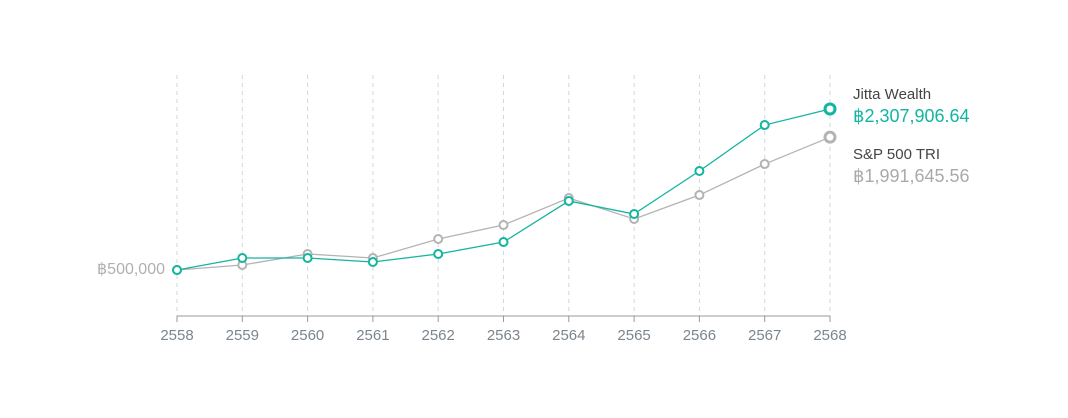 This screenshot has width=1068, height=418. I want to click on x-tick-label: 2561, so click(372, 335).